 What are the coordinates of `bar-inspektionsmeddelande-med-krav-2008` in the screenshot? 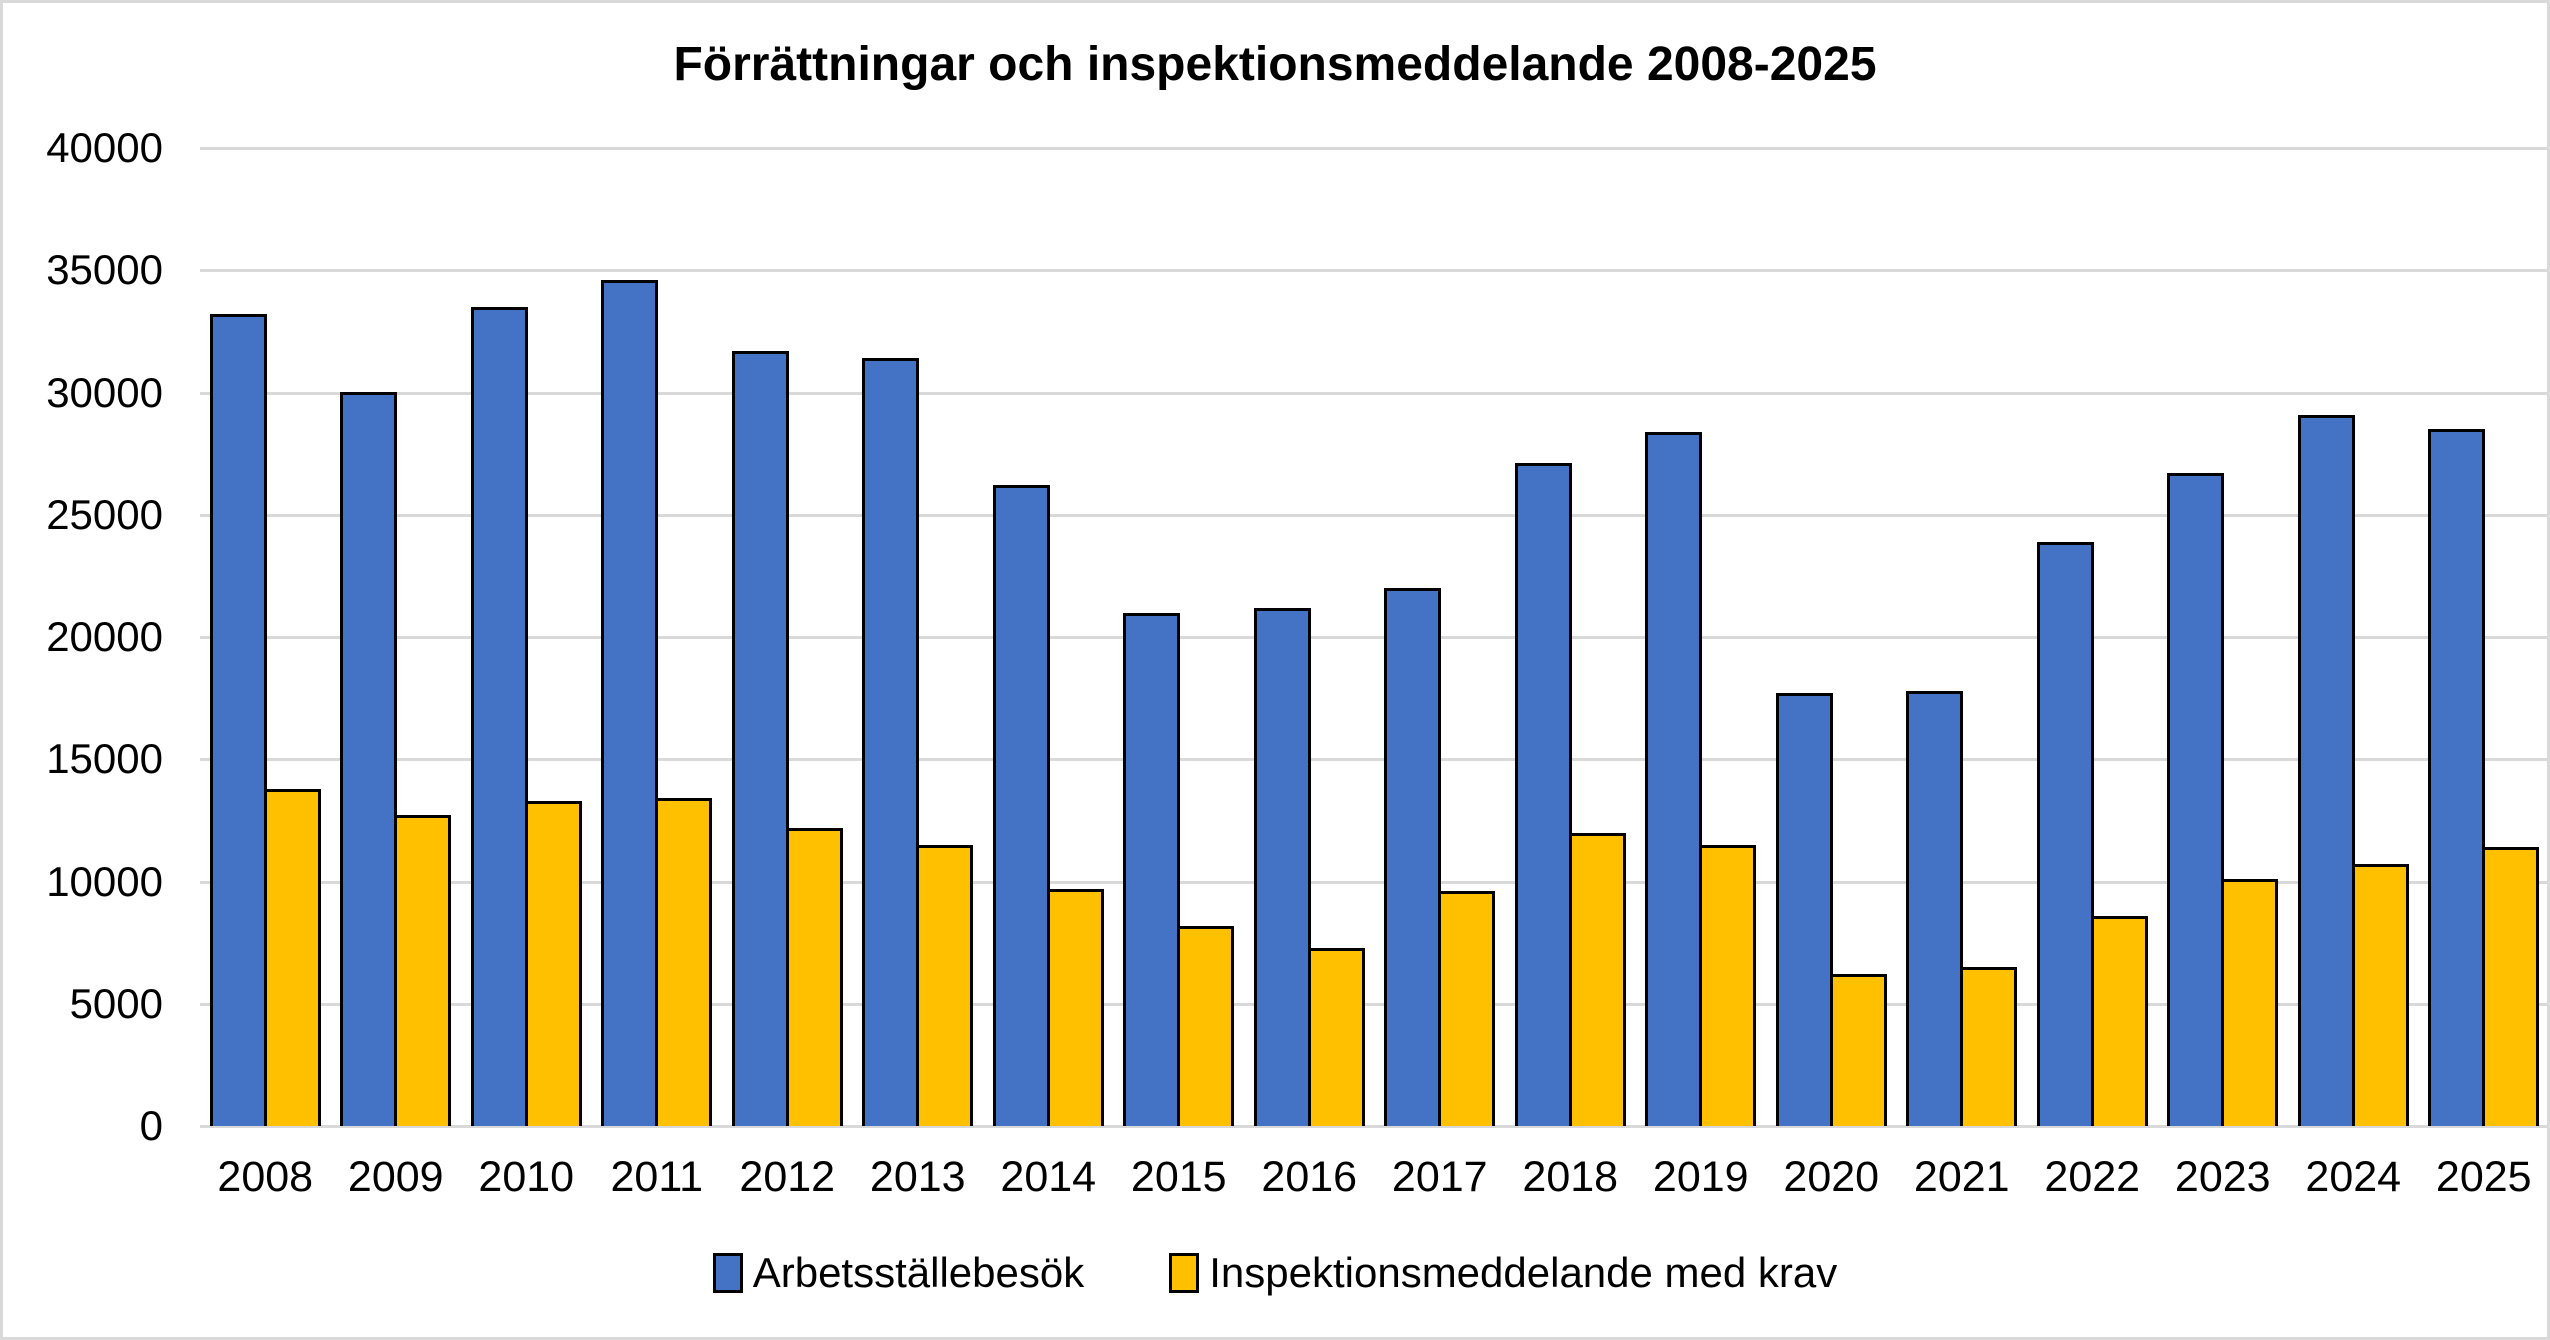 It's located at (292, 957).